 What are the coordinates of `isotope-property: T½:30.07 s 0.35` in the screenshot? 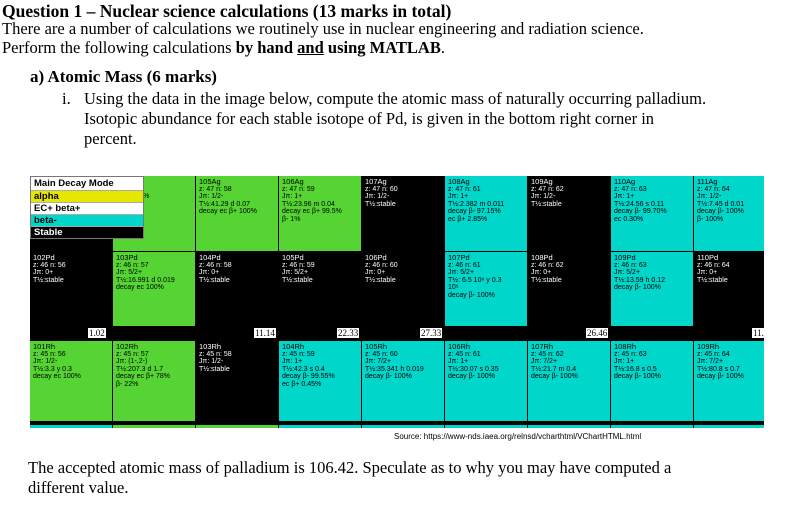 It's located at (473, 369).